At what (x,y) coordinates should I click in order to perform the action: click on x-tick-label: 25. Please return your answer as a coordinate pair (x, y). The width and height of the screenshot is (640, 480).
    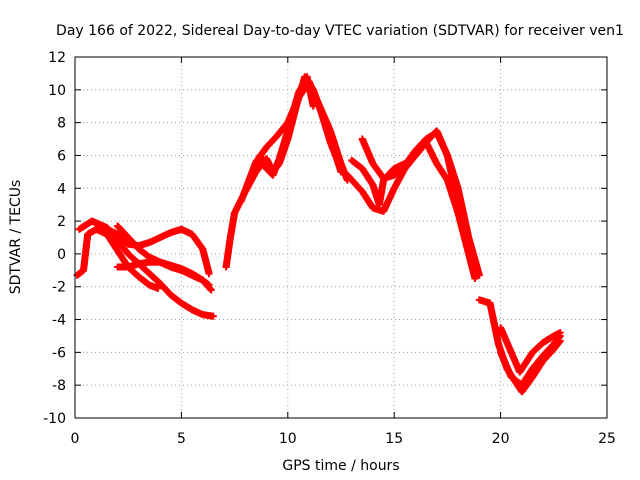
    Looking at the image, I should click on (607, 439).